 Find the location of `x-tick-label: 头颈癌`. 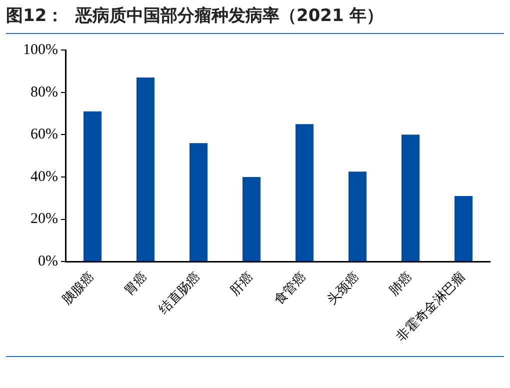

x-tick-label: 头颈癌 is located at coordinates (343, 288).